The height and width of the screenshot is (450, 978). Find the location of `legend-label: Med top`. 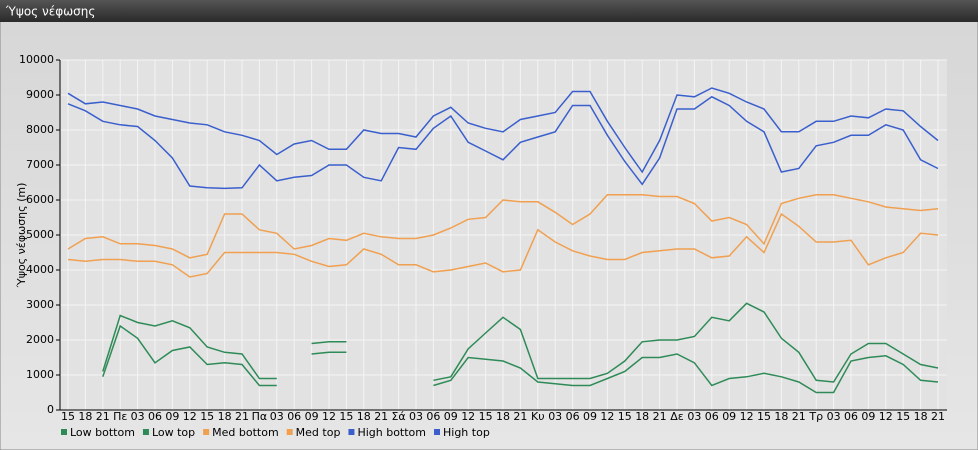

legend-label: Med top is located at coordinates (318, 432).